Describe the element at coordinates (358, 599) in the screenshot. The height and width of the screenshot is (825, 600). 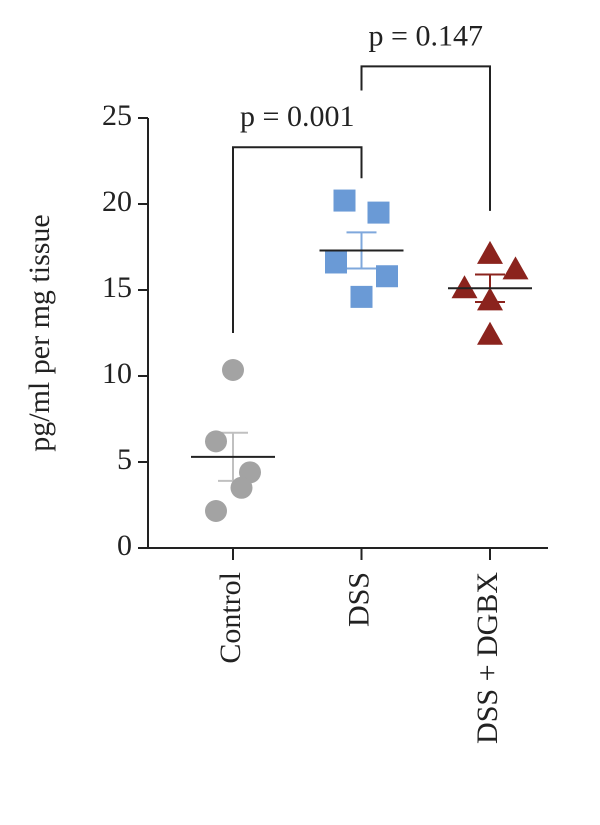
I see `x-tick-label: DSS` at that location.